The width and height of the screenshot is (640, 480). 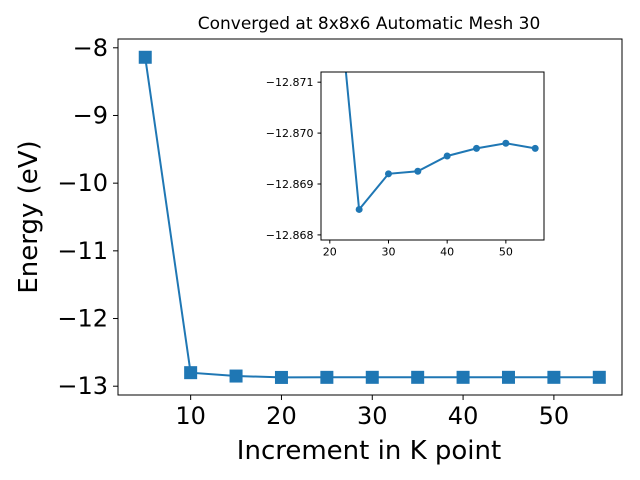 What do you see at coordinates (290, 184) in the screenshot?
I see `y-tick-label: −12.869` at bounding box center [290, 184].